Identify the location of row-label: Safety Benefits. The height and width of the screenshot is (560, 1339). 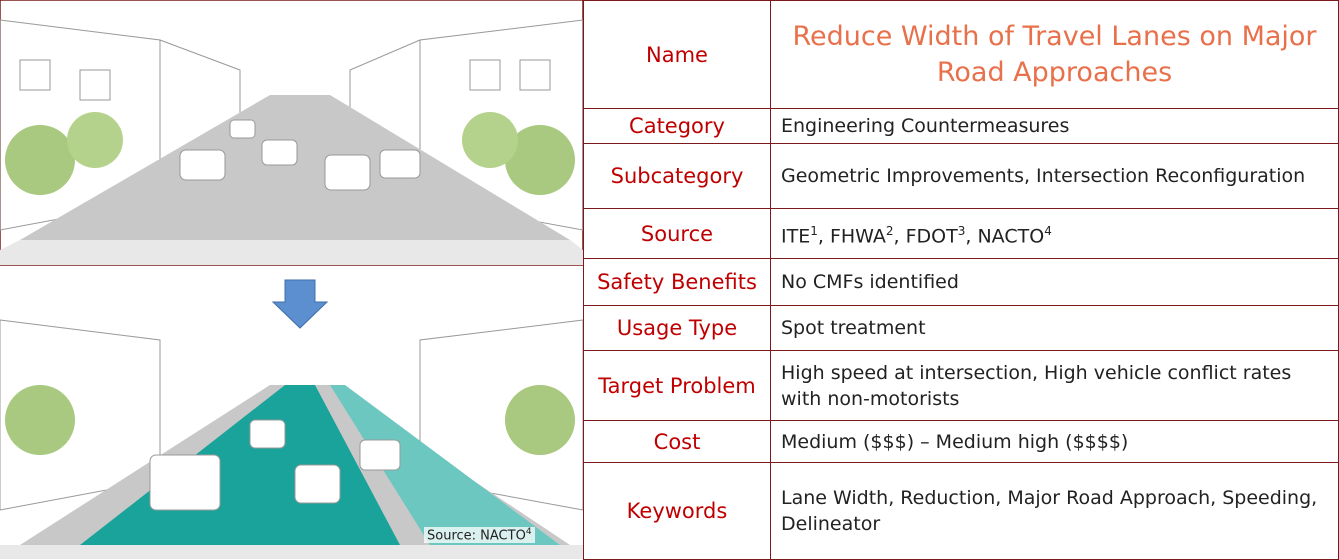
(677, 282).